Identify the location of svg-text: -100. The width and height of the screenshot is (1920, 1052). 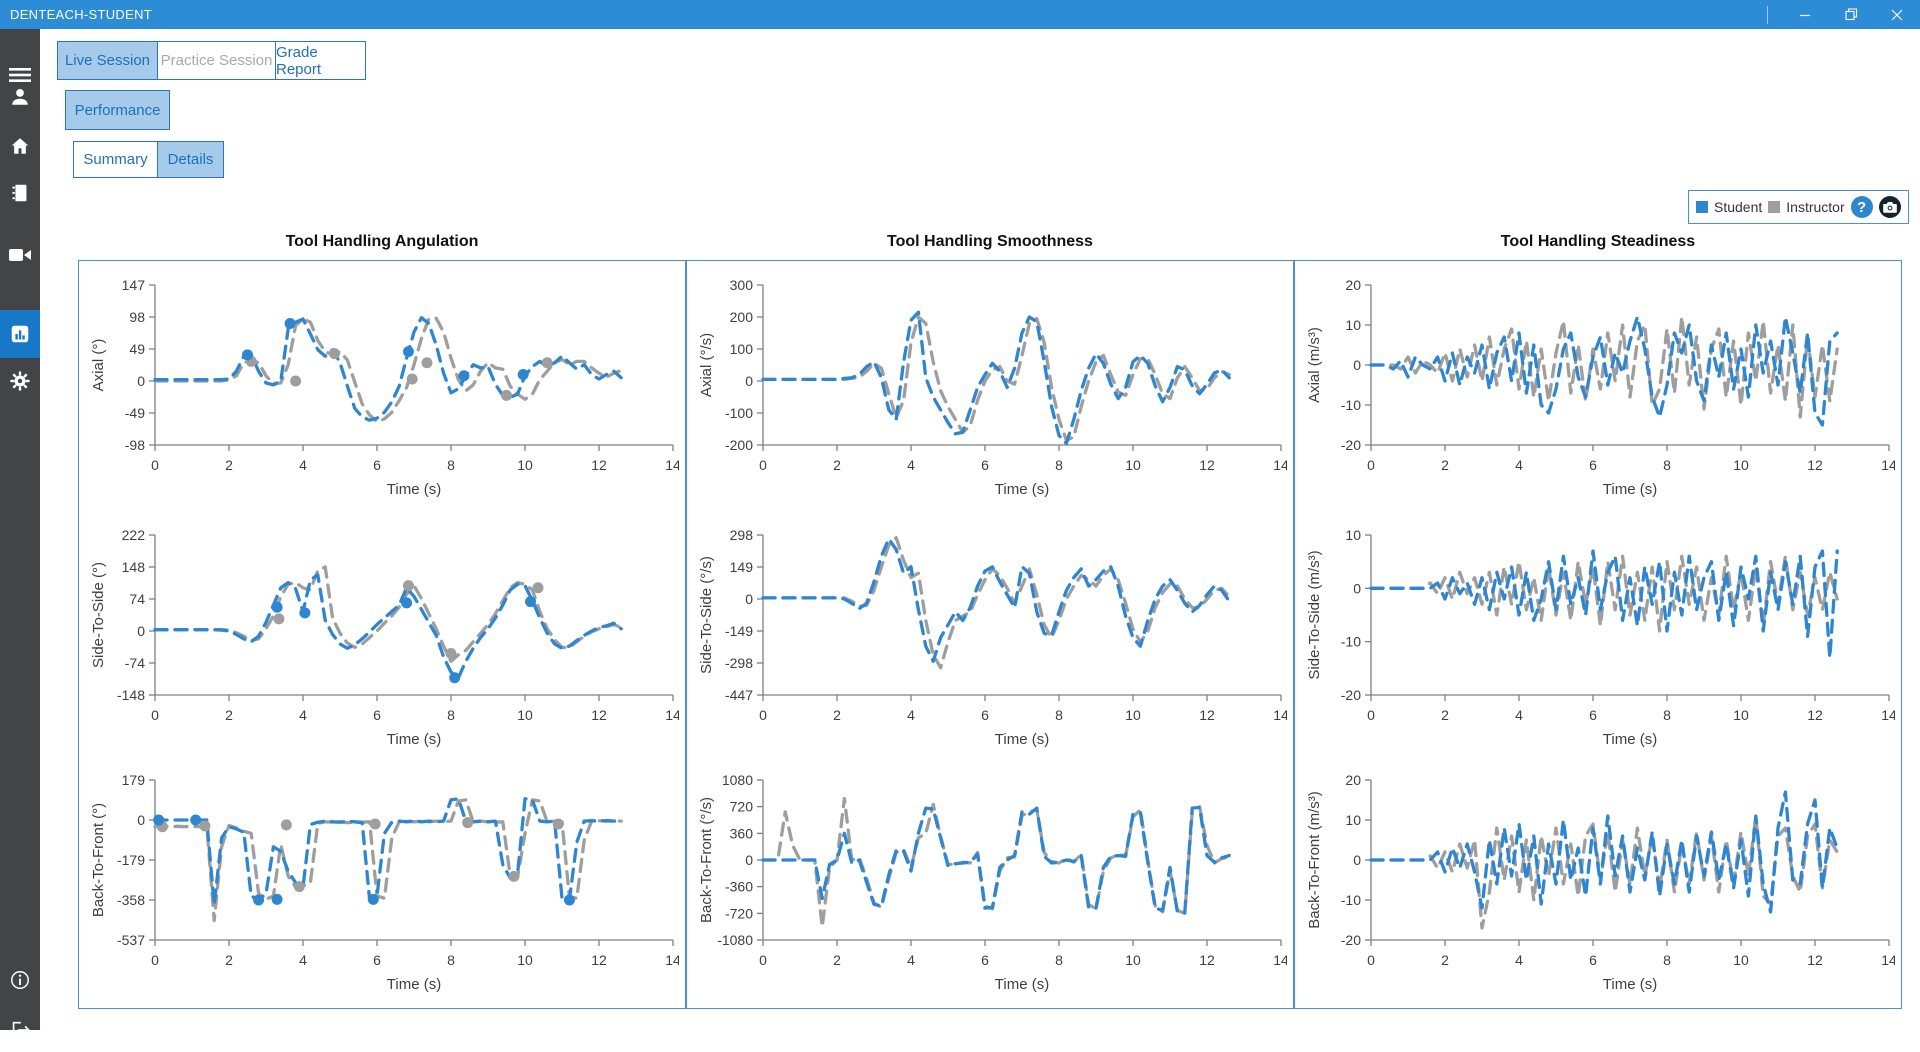
(739, 413).